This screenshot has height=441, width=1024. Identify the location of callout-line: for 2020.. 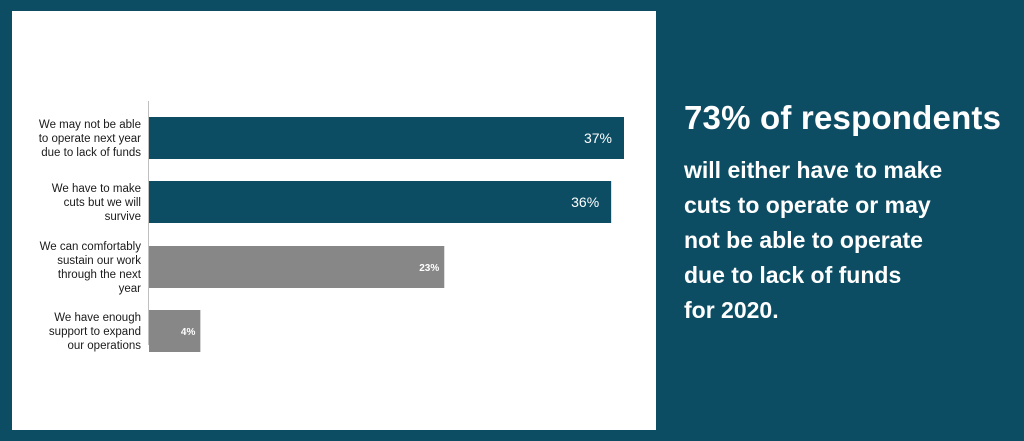
(731, 310).